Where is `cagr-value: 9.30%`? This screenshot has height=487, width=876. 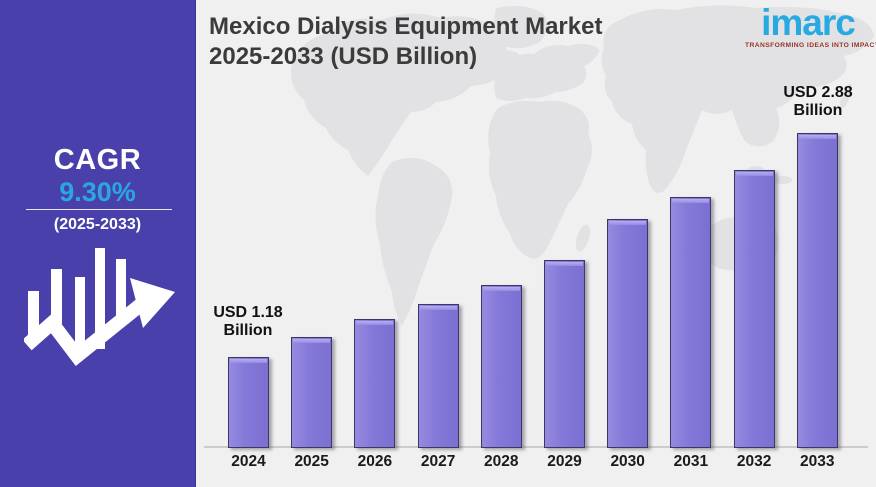 cagr-value: 9.30% is located at coordinates (97, 192).